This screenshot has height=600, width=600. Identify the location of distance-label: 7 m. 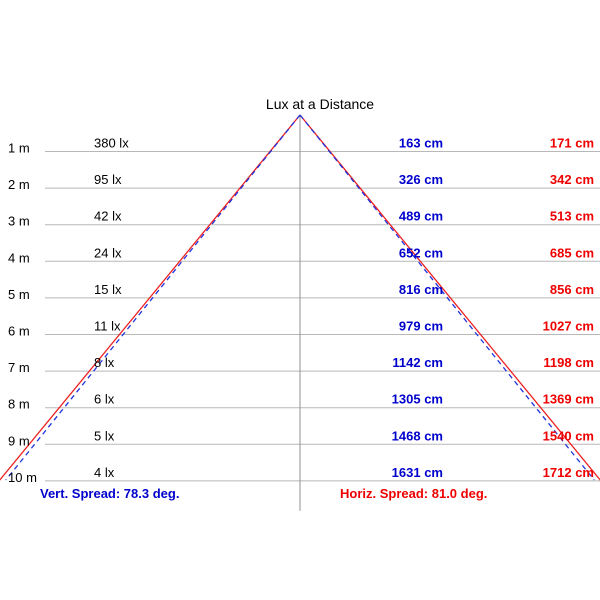
(19, 367).